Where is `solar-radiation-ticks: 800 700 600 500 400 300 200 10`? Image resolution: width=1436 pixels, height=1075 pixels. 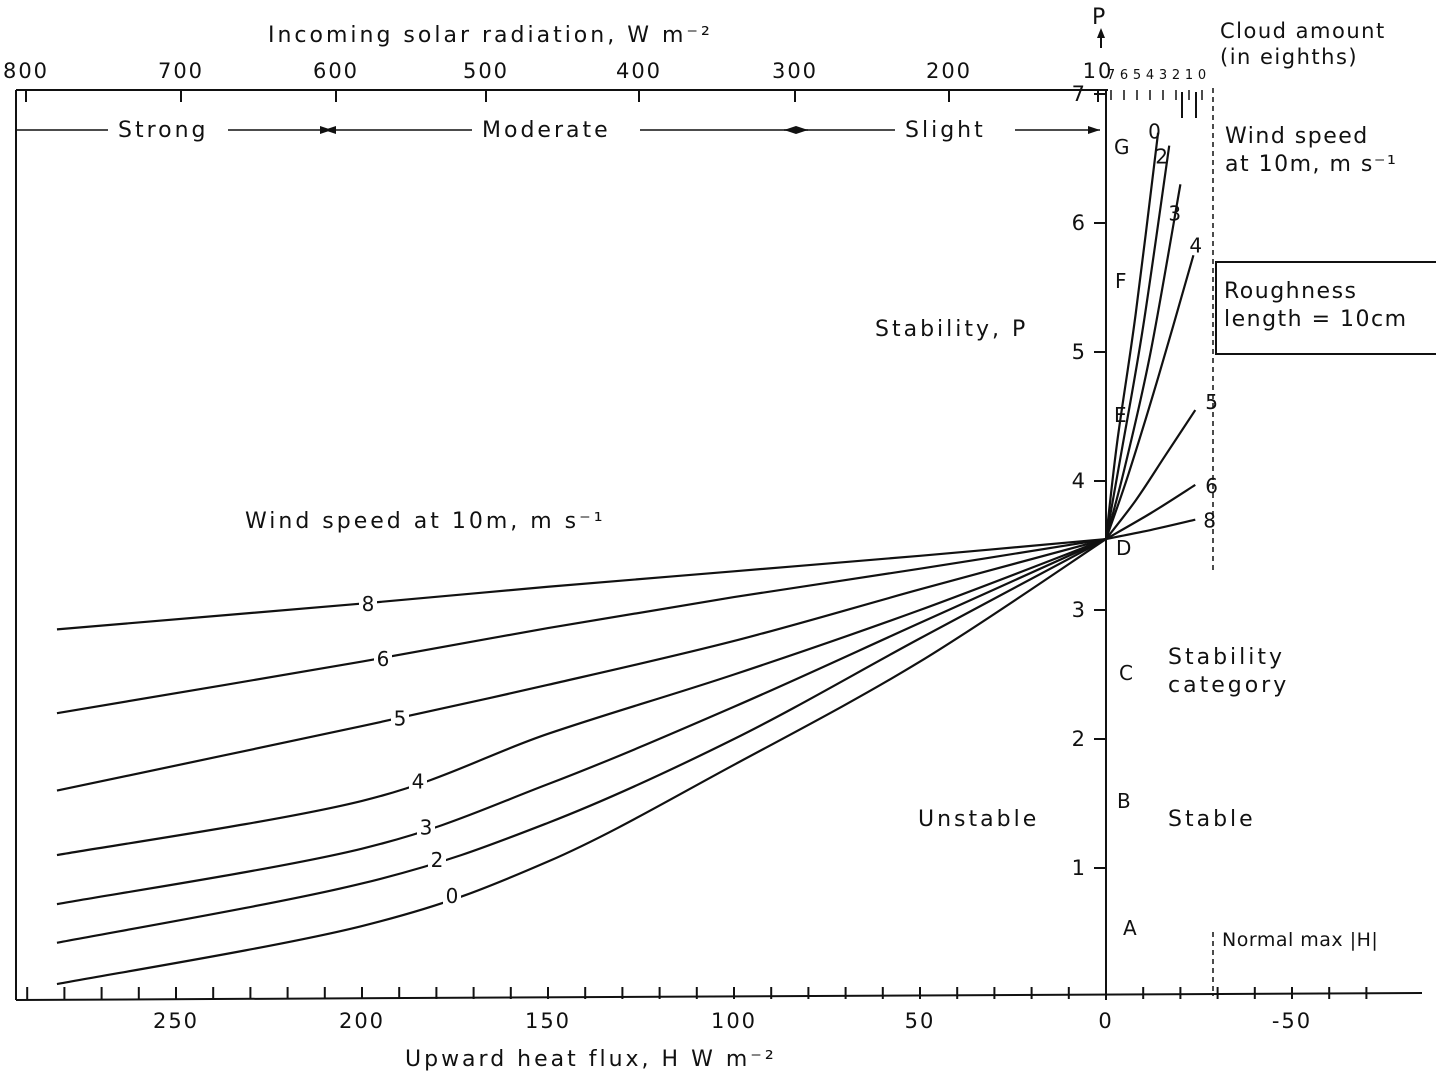
solar-radiation-ticks: 800 700 600 500 400 300 200 10 is located at coordinates (558, 80).